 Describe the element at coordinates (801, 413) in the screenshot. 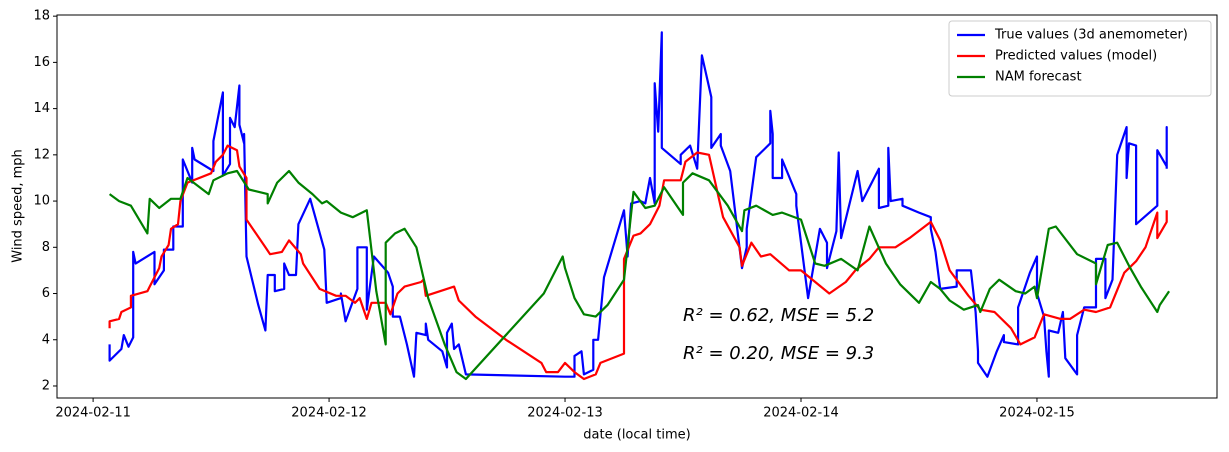

I see `x-tick-label: 2024-02-14` at that location.